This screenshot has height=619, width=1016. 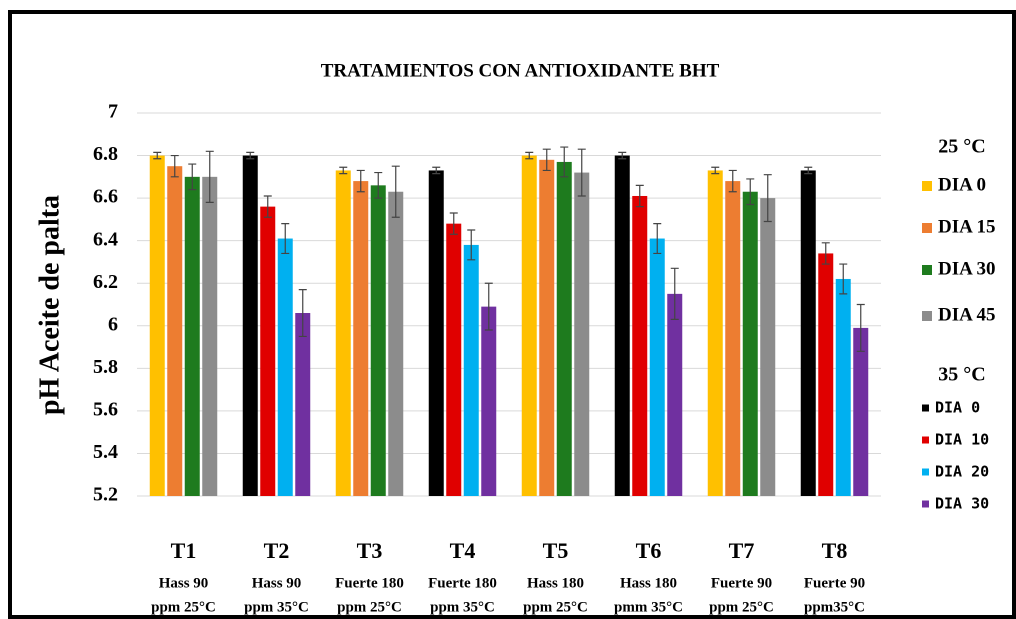 What do you see at coordinates (961, 375) in the screenshot?
I see `legend-title: 35 °C` at bounding box center [961, 375].